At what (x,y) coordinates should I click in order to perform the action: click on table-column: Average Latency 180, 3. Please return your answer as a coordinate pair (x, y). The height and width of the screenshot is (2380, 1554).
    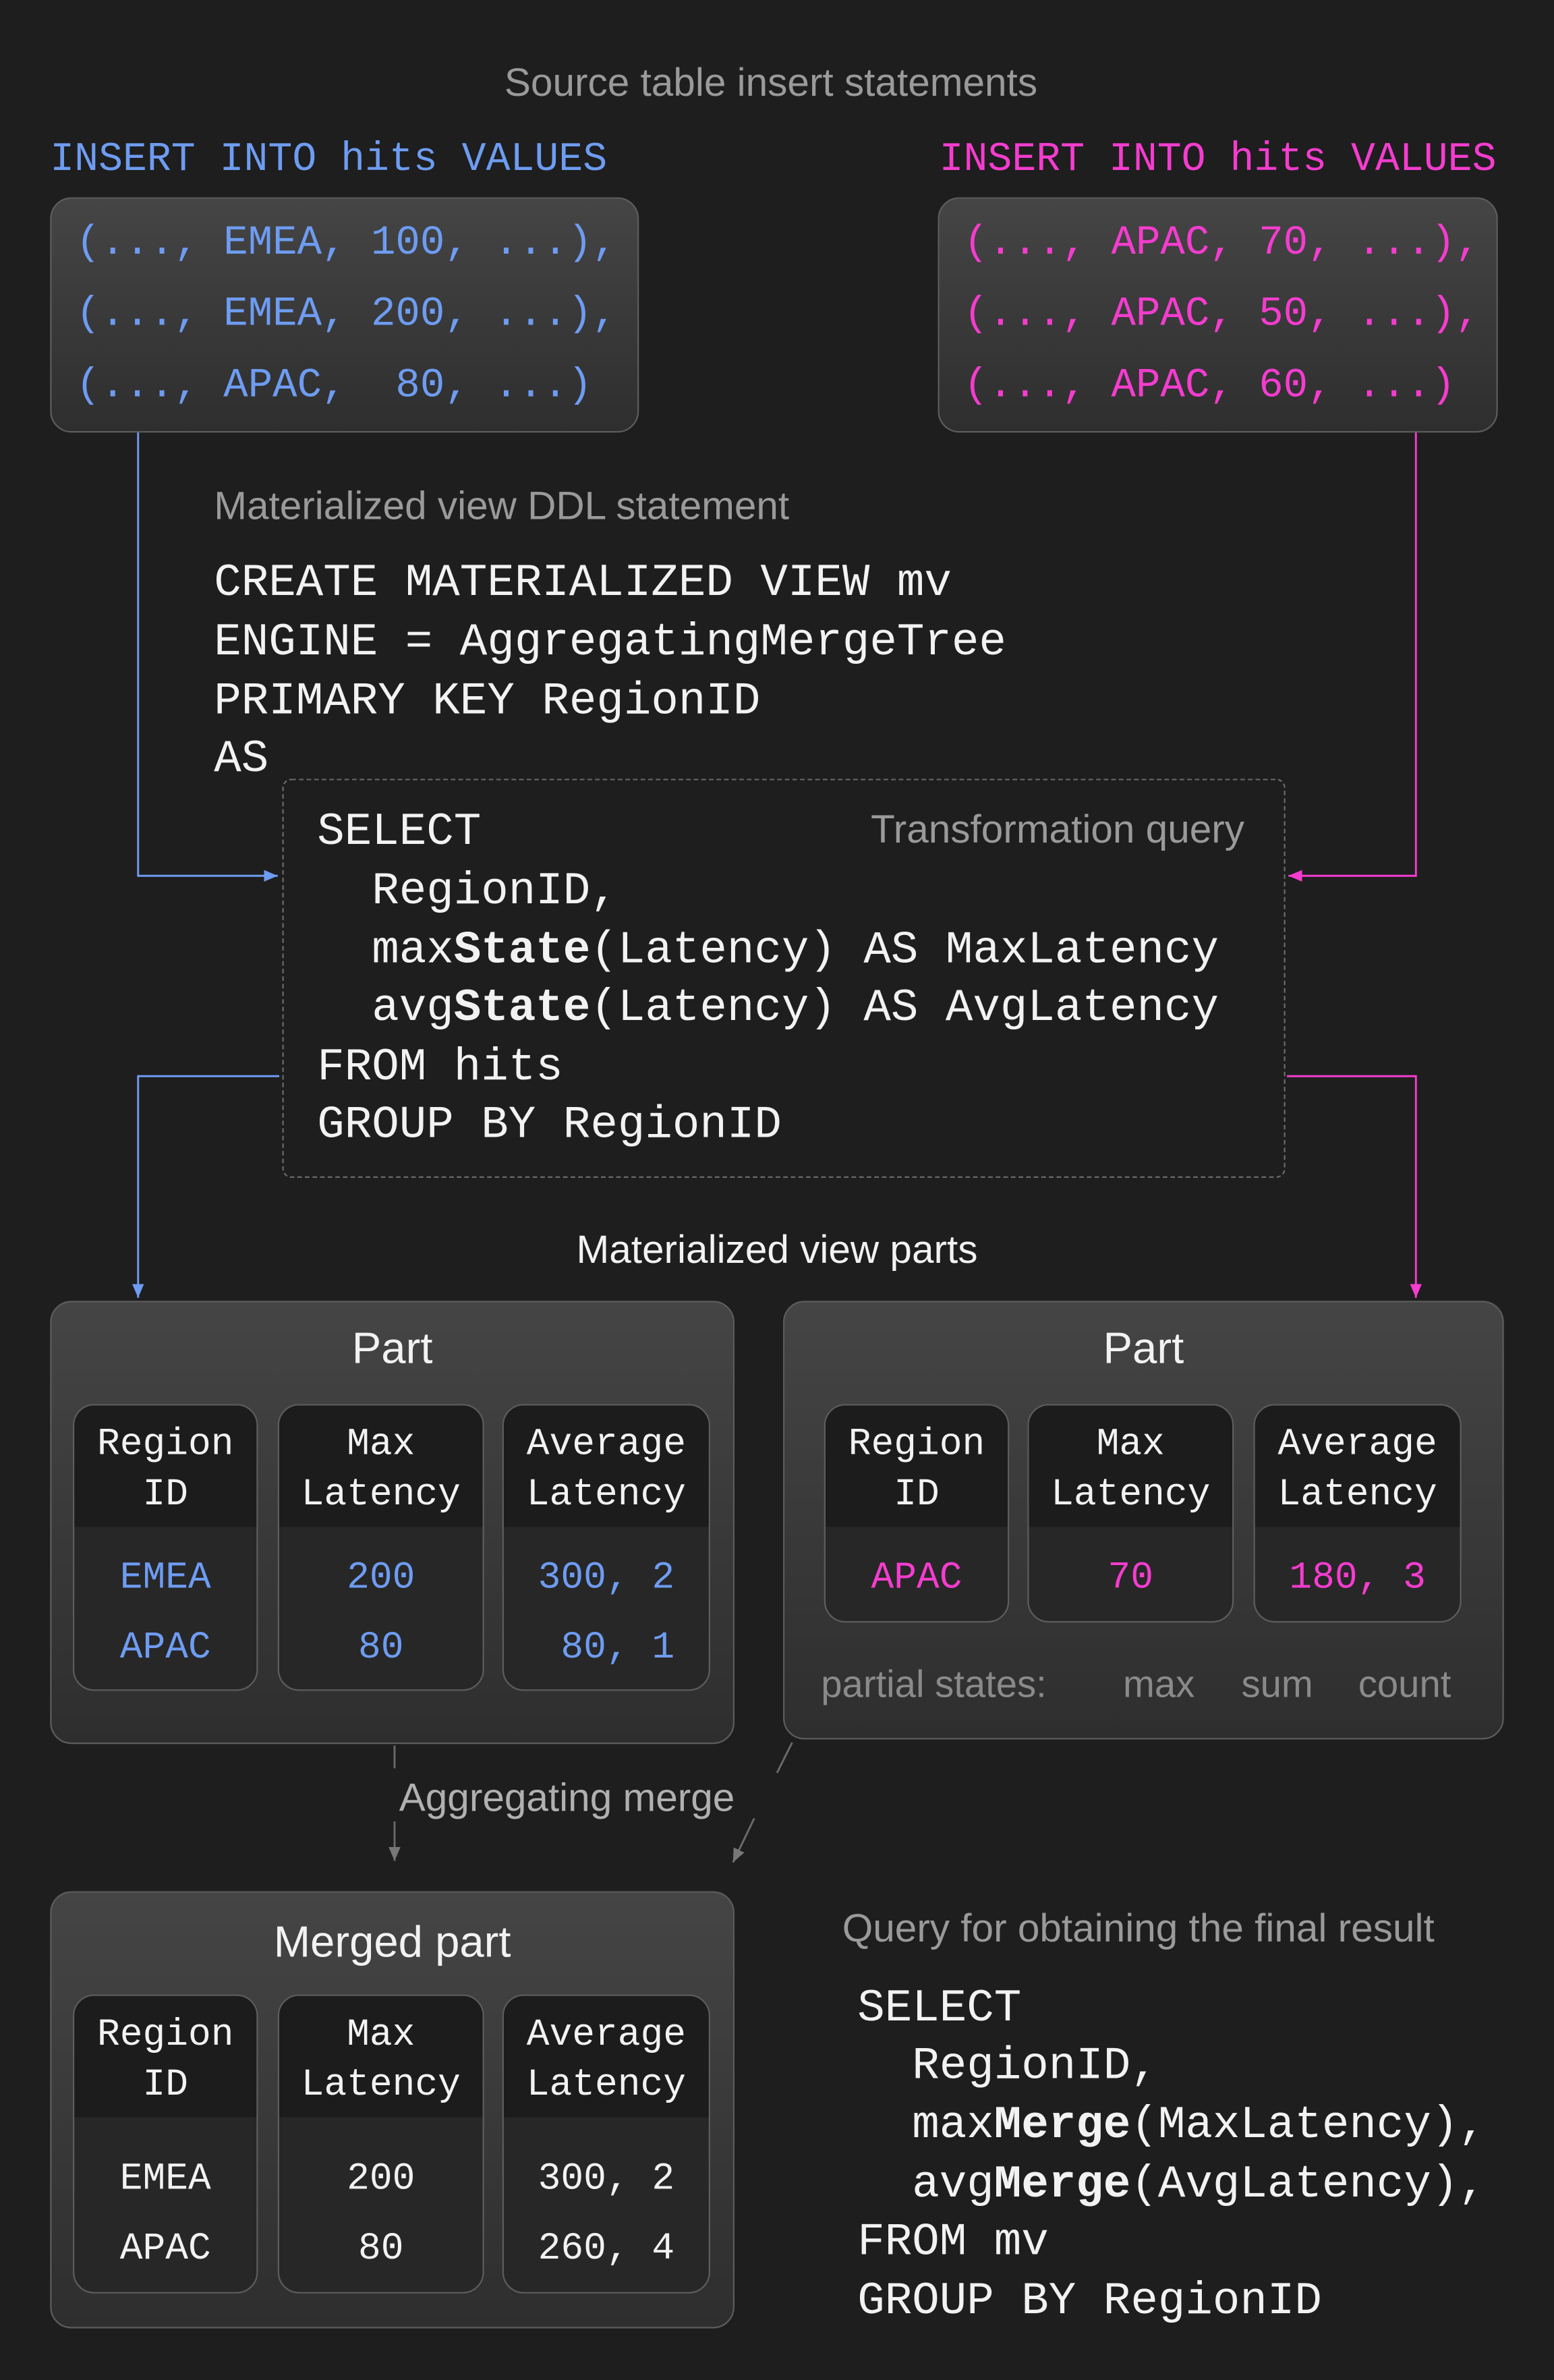
    Looking at the image, I should click on (1357, 1513).